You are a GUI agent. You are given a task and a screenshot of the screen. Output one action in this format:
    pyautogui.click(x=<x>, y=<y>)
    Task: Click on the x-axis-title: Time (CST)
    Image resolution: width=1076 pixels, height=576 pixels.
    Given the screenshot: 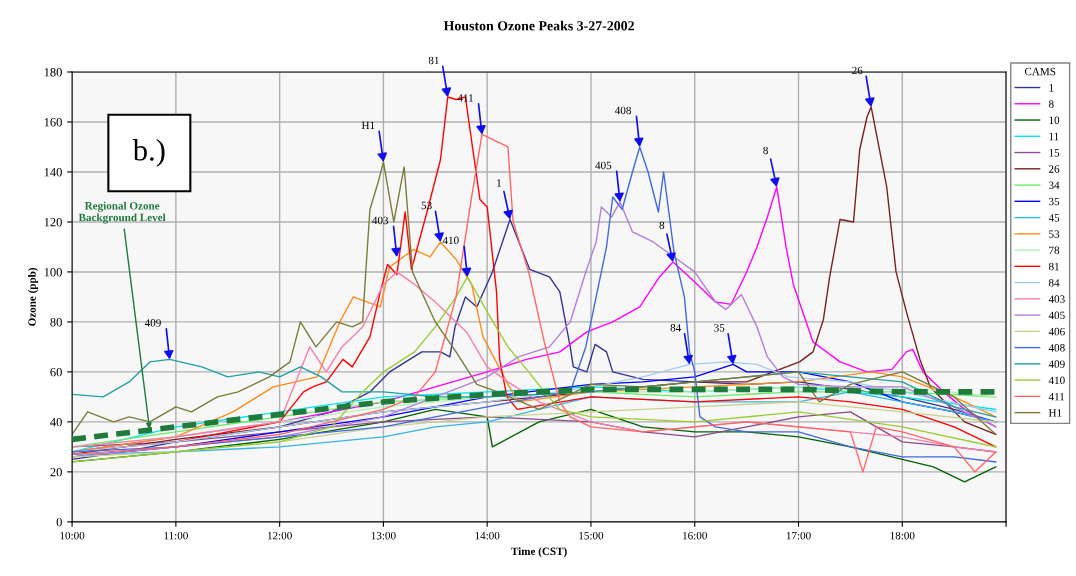 What is the action you would take?
    pyautogui.click(x=539, y=552)
    